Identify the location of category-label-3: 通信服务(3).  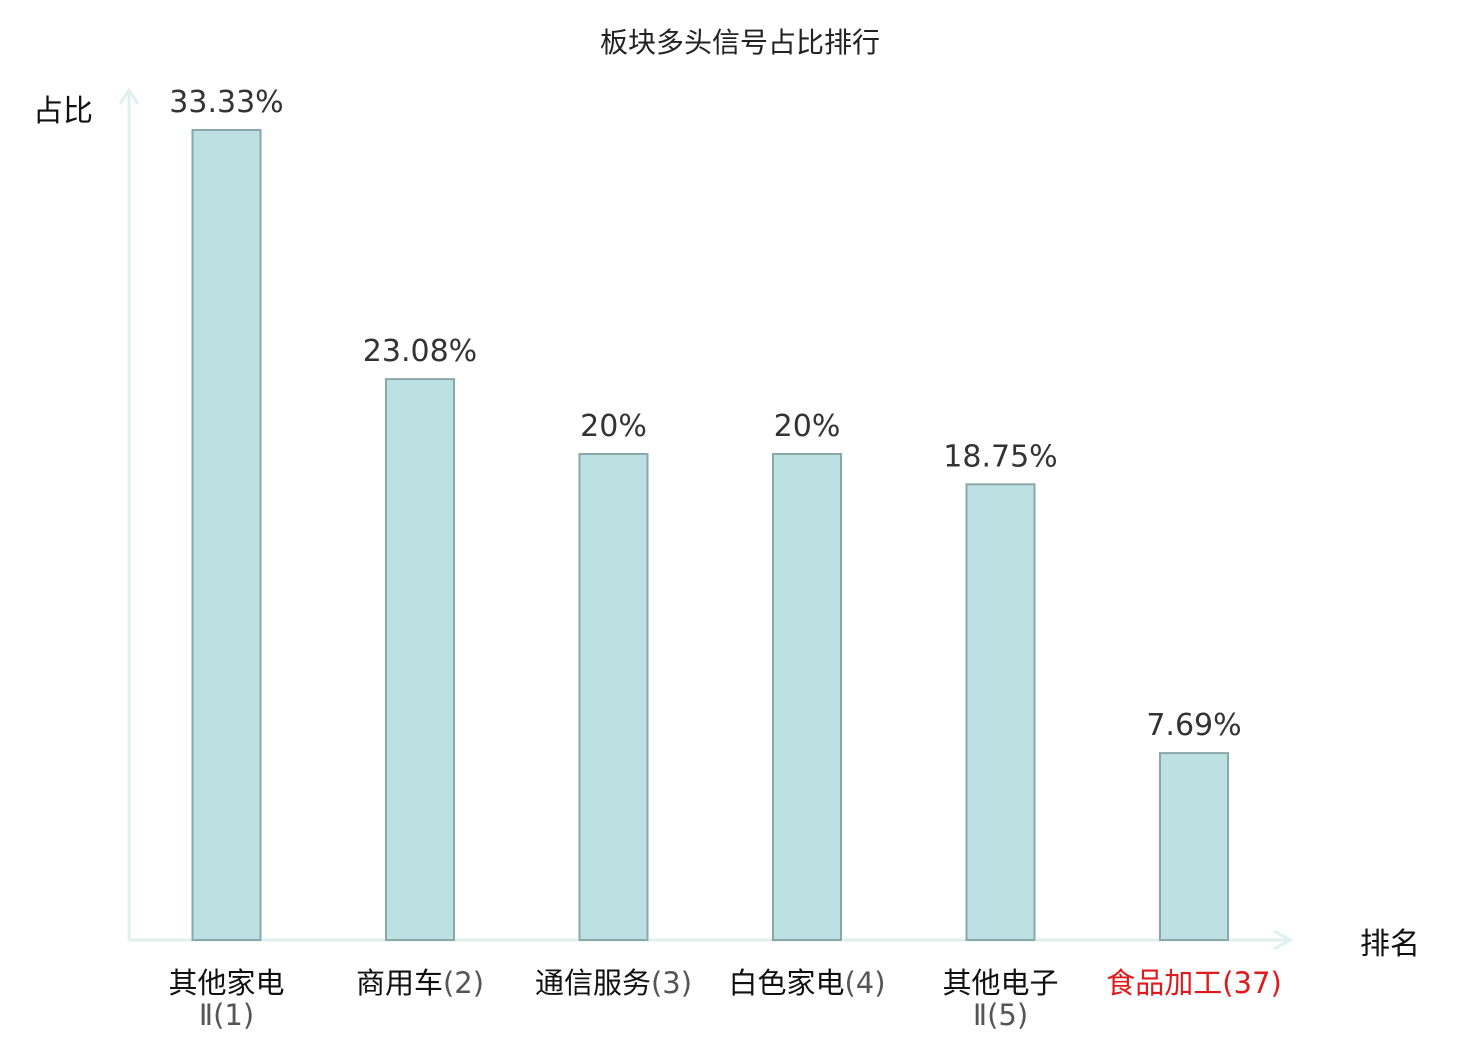
(613, 983).